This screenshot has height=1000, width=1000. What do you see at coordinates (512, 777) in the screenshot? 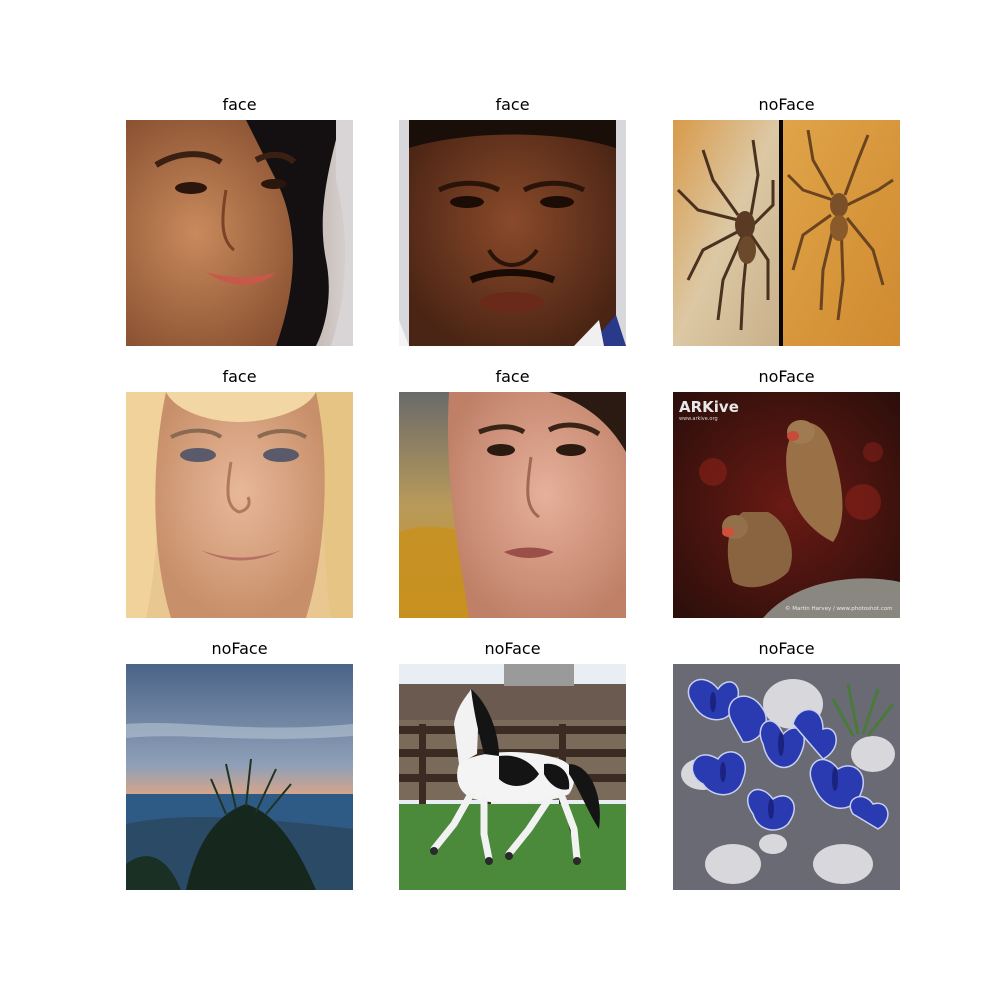
I see `running-horse-image` at bounding box center [512, 777].